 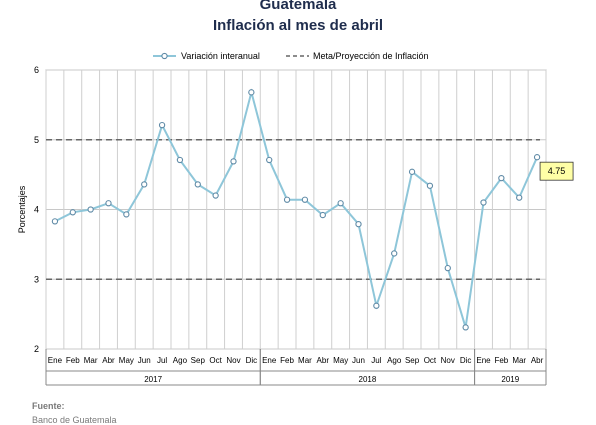 What do you see at coordinates (22, 209) in the screenshot?
I see `y-axis-label: Porcentajes` at bounding box center [22, 209].